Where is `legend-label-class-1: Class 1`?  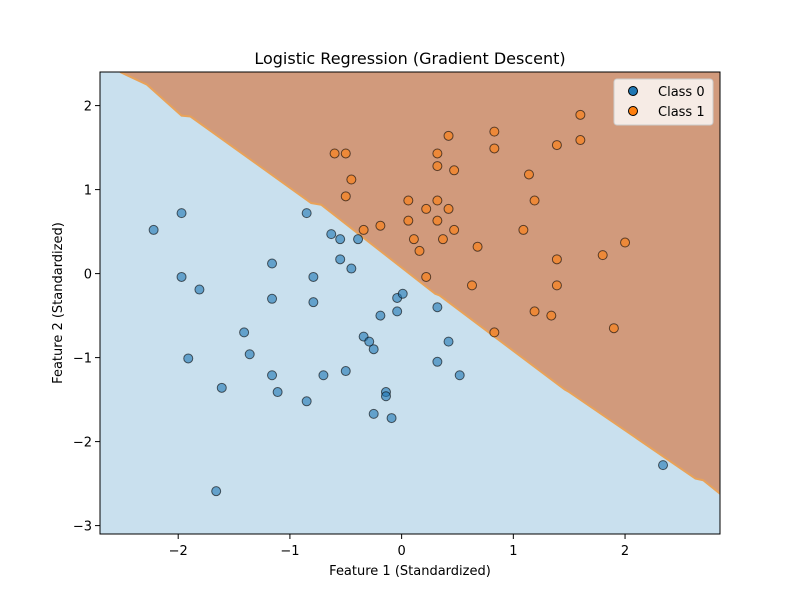
legend-label-class-1: Class 1 is located at coordinates (681, 112).